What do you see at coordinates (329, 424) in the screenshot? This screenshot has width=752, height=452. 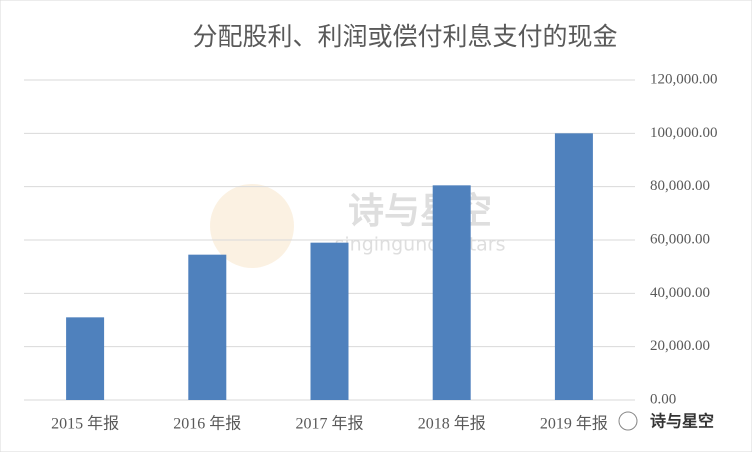 I see `x-tick-label: 2017 年报` at bounding box center [329, 424].